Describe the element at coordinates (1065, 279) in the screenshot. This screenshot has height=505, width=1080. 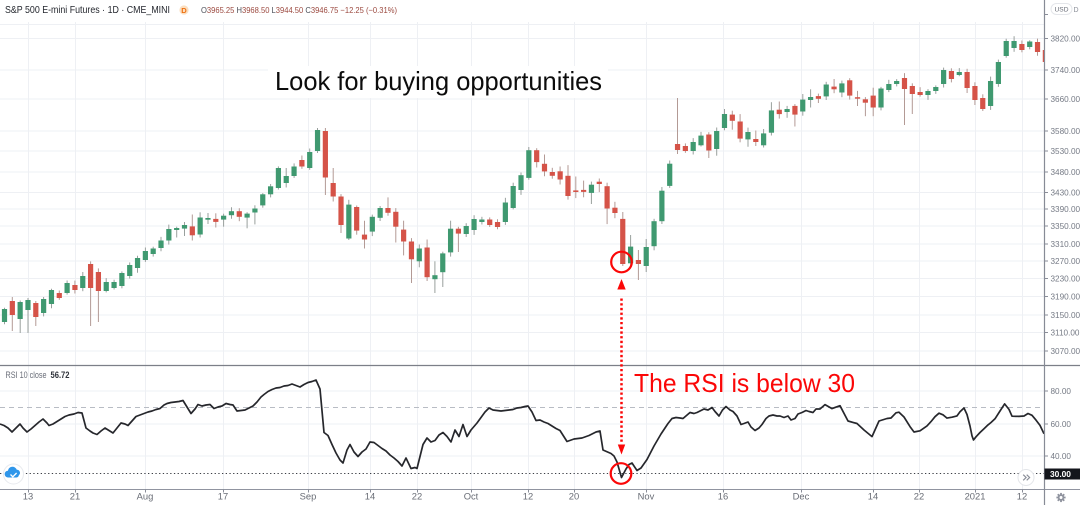
I see `svg-text: 3230.00` at that location.